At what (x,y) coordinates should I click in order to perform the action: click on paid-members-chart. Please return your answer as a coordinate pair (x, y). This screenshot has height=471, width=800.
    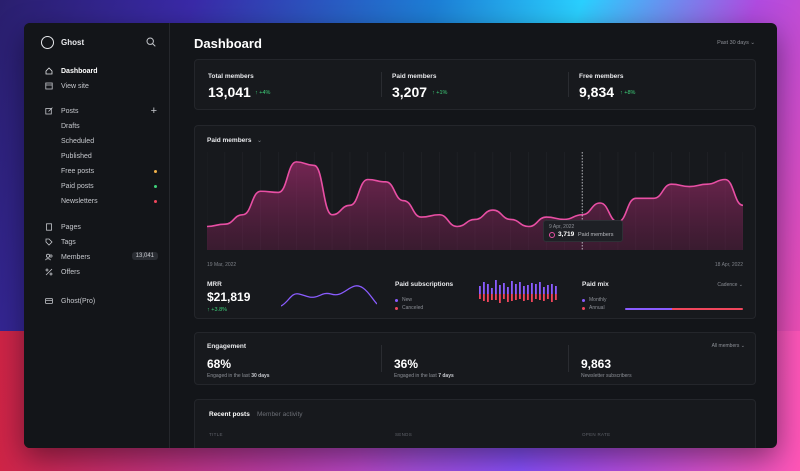
    Looking at the image, I should click on (475, 203).